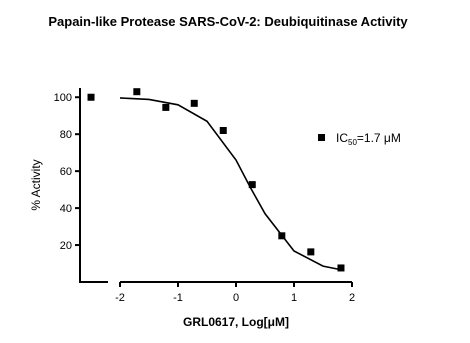  Describe the element at coordinates (236, 322) in the screenshot. I see `x-axis-label: GRL0617, Log[μM]` at that location.